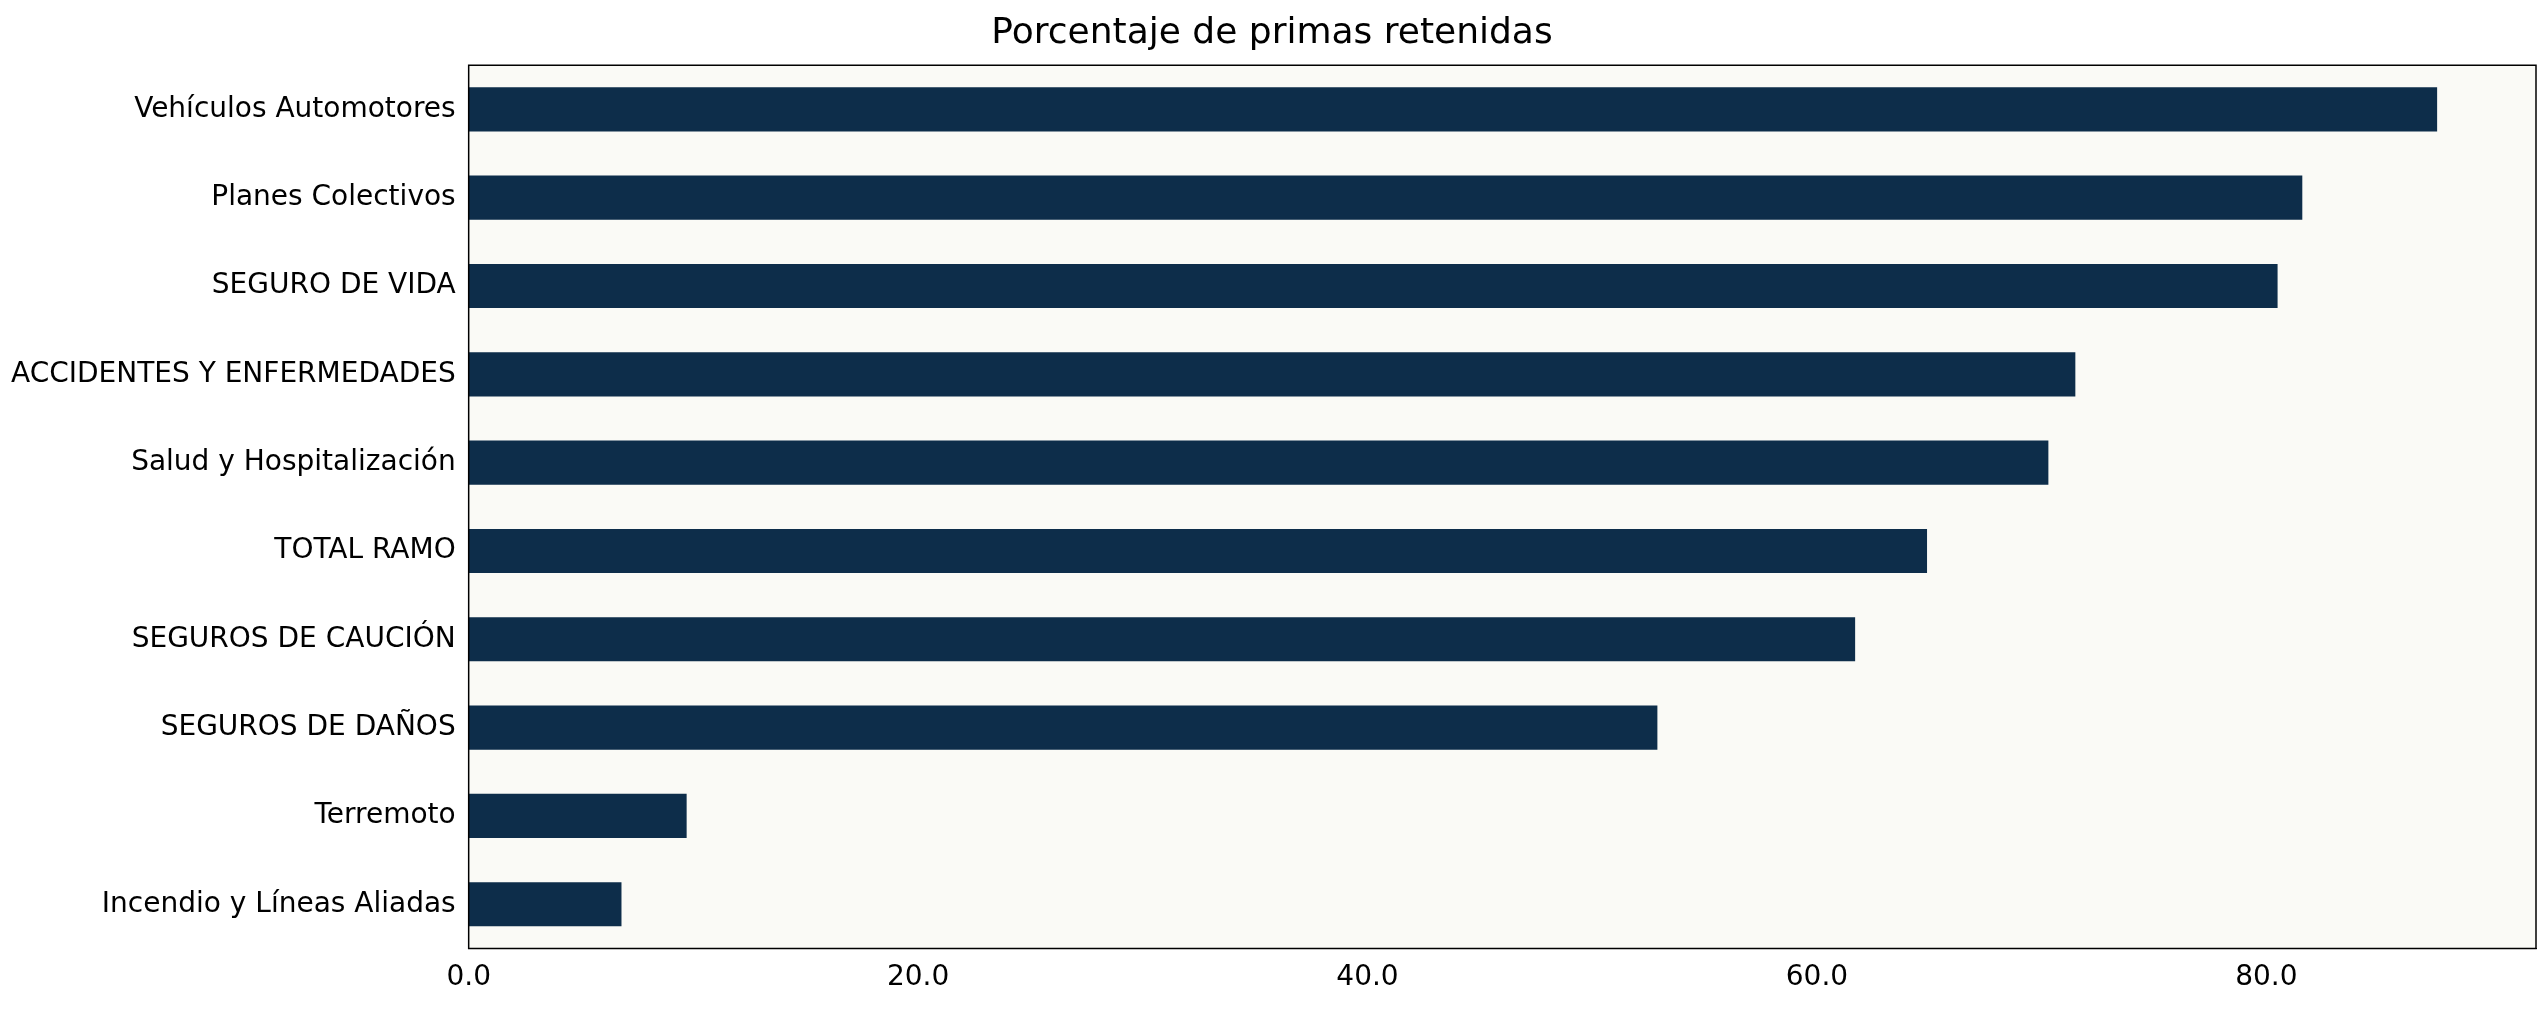 This screenshot has width=2546, height=1010. What do you see at coordinates (2266, 976) in the screenshot?
I see `x-tick-label: 80.0` at bounding box center [2266, 976].